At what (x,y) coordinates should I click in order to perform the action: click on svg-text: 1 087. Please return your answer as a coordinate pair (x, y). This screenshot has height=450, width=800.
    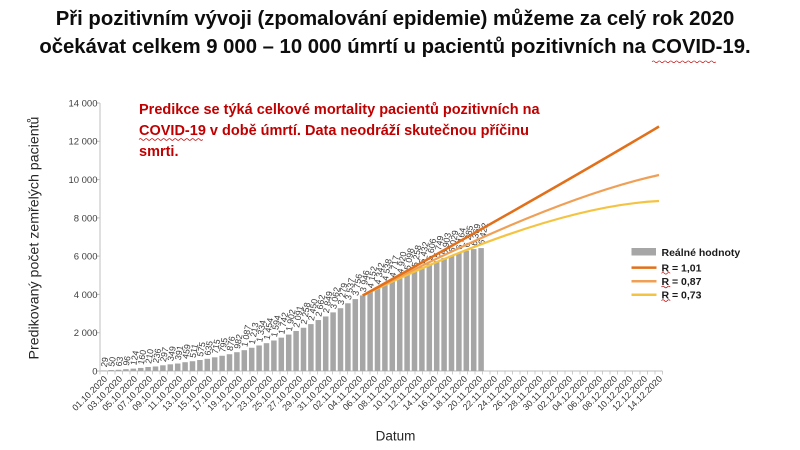
    Looking at the image, I should click on (246, 336).